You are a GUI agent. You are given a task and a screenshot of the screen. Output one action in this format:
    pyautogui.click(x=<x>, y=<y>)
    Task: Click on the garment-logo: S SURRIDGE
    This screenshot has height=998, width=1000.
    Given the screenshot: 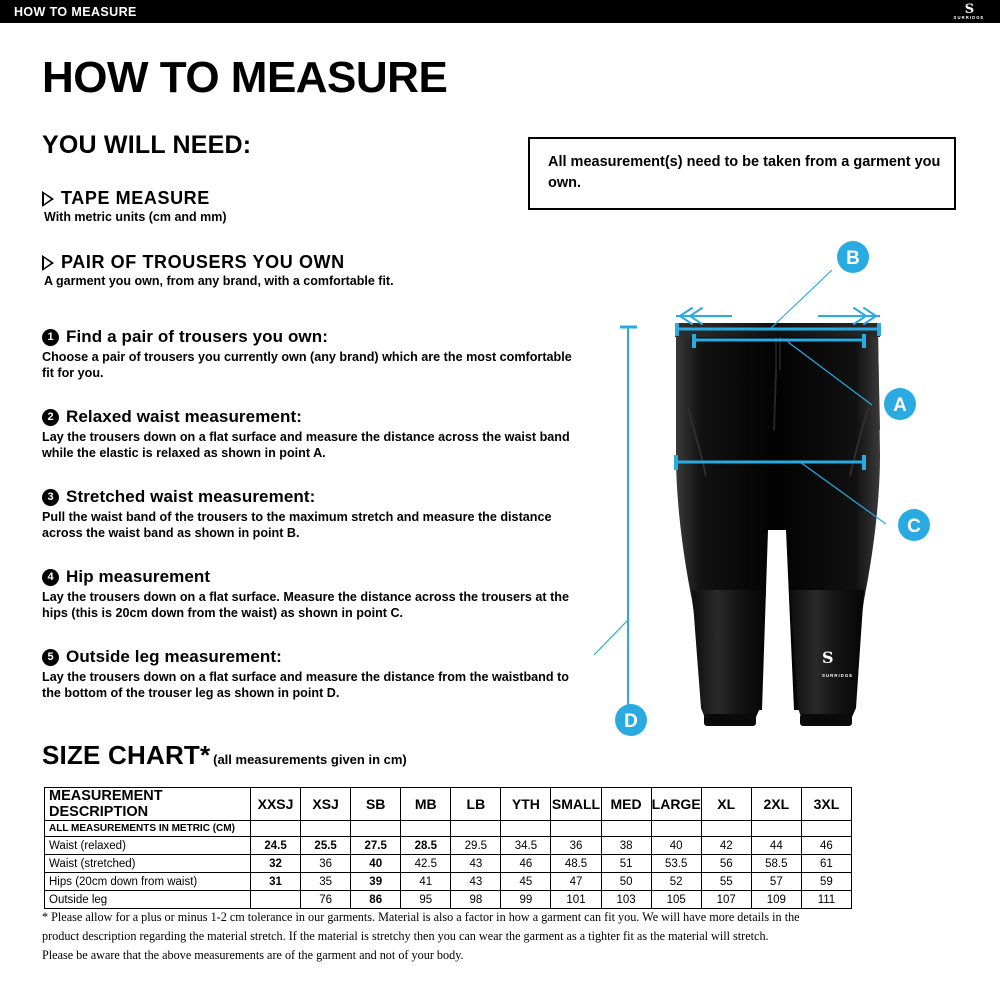 What is the action you would take?
    pyautogui.click(x=837, y=663)
    